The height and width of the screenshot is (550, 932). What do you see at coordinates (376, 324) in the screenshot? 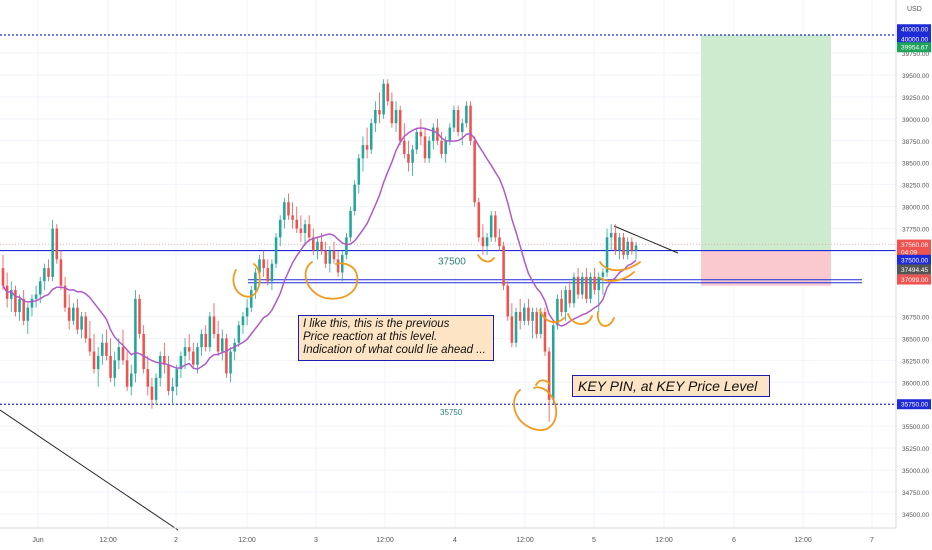
I see `note-line-1: I like this, this is the previous` at bounding box center [376, 324].